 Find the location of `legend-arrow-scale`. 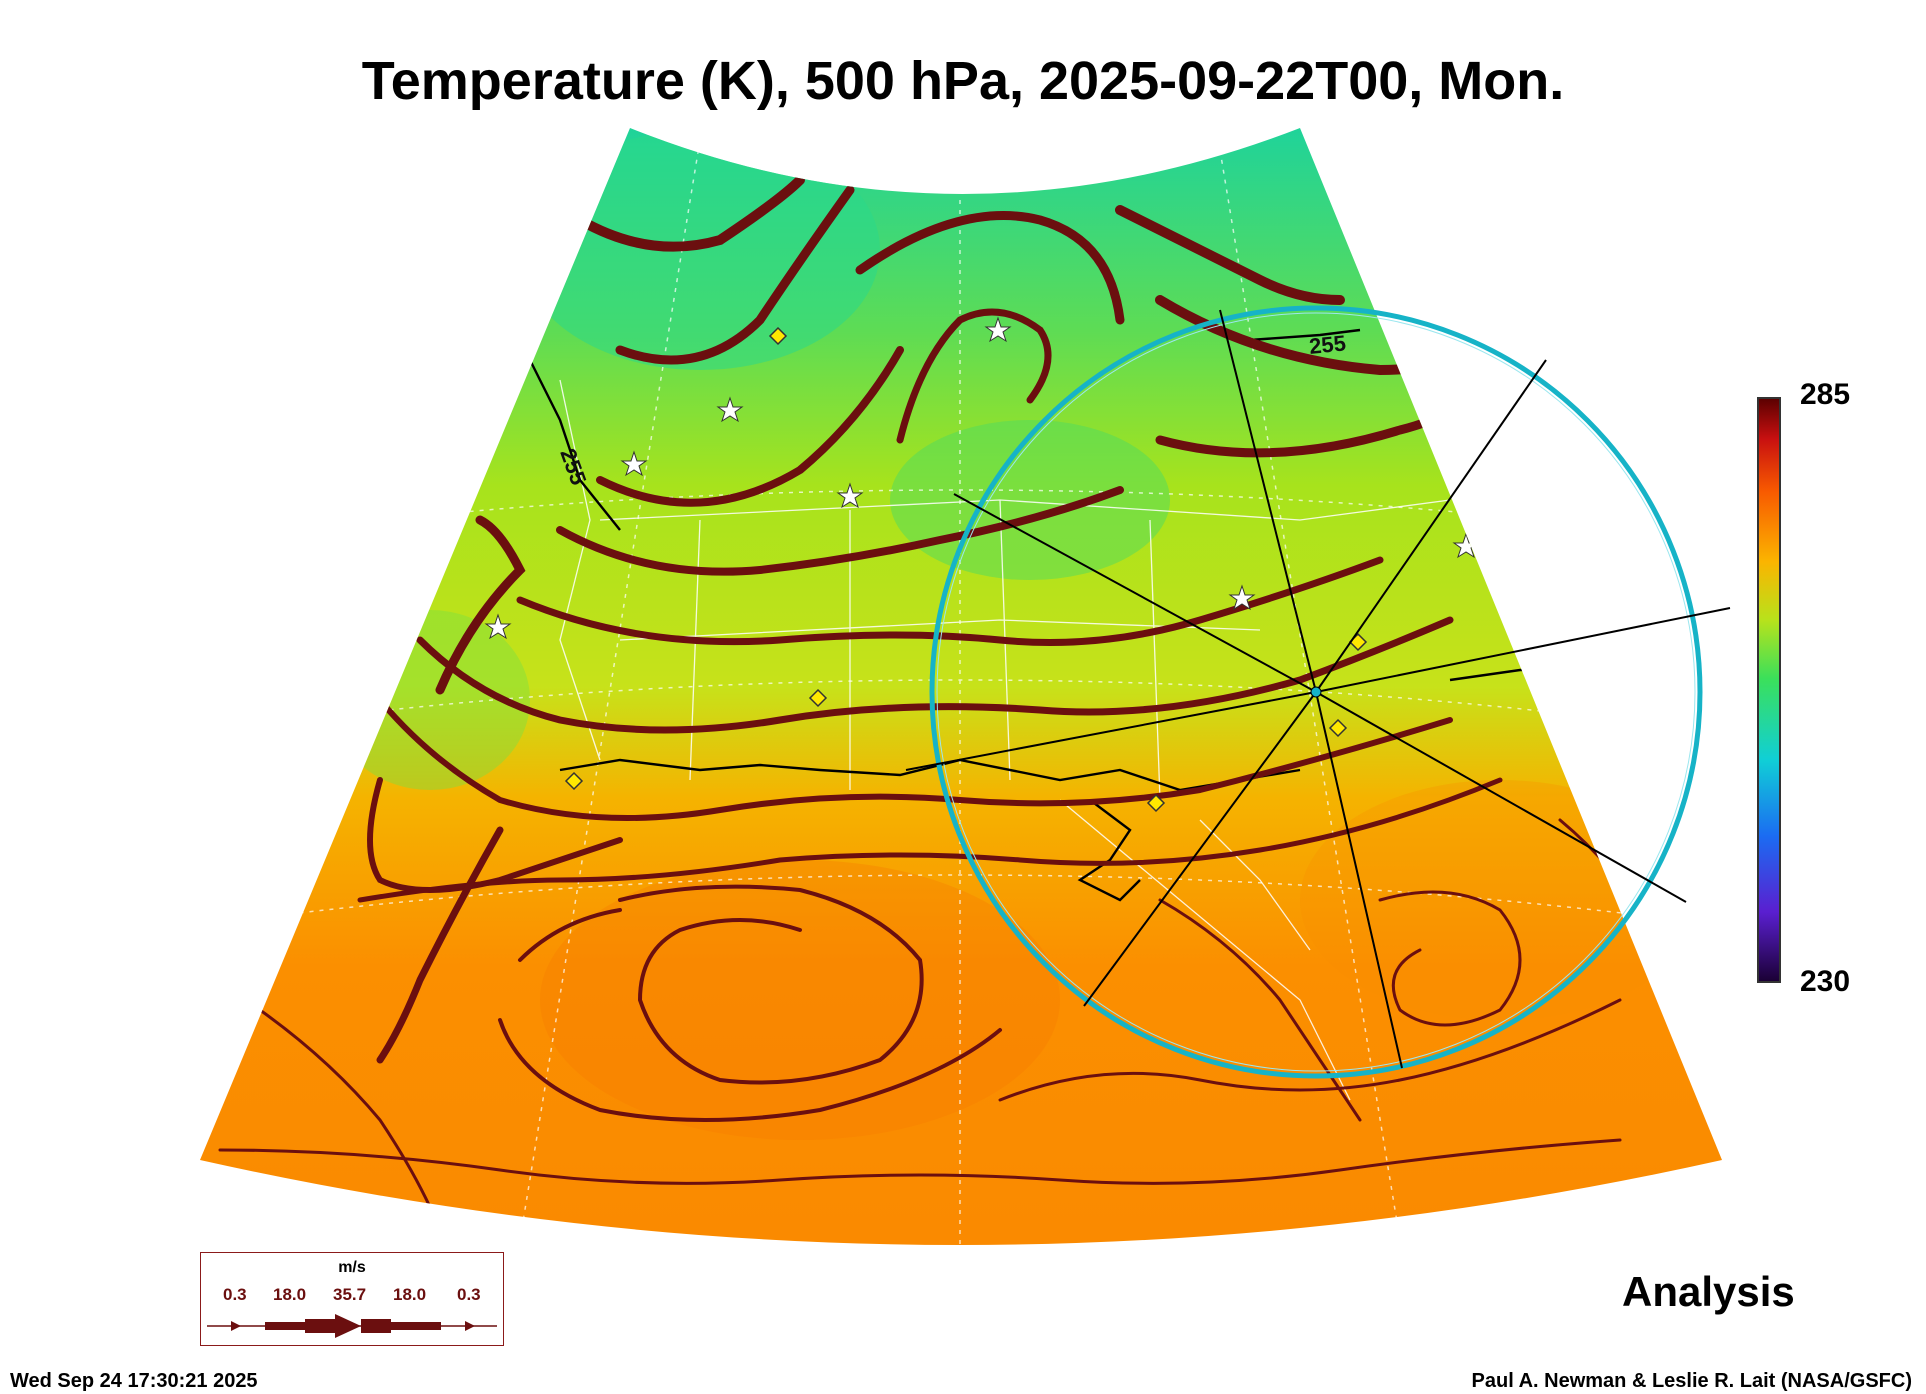

legend-arrow-scale is located at coordinates (352, 1326).